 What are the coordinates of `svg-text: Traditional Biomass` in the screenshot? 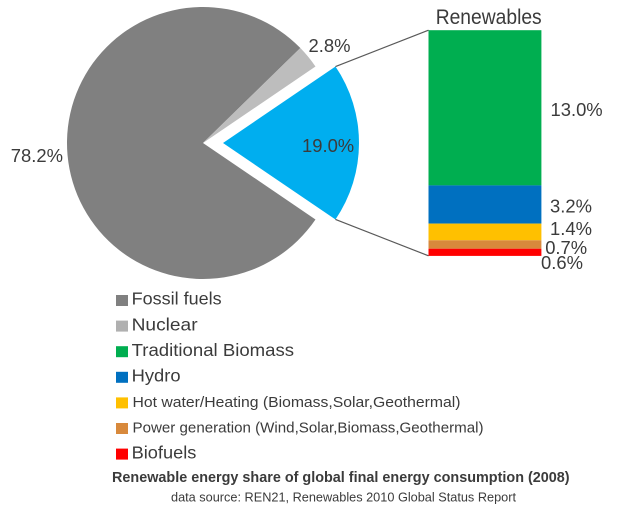 It's located at (213, 350).